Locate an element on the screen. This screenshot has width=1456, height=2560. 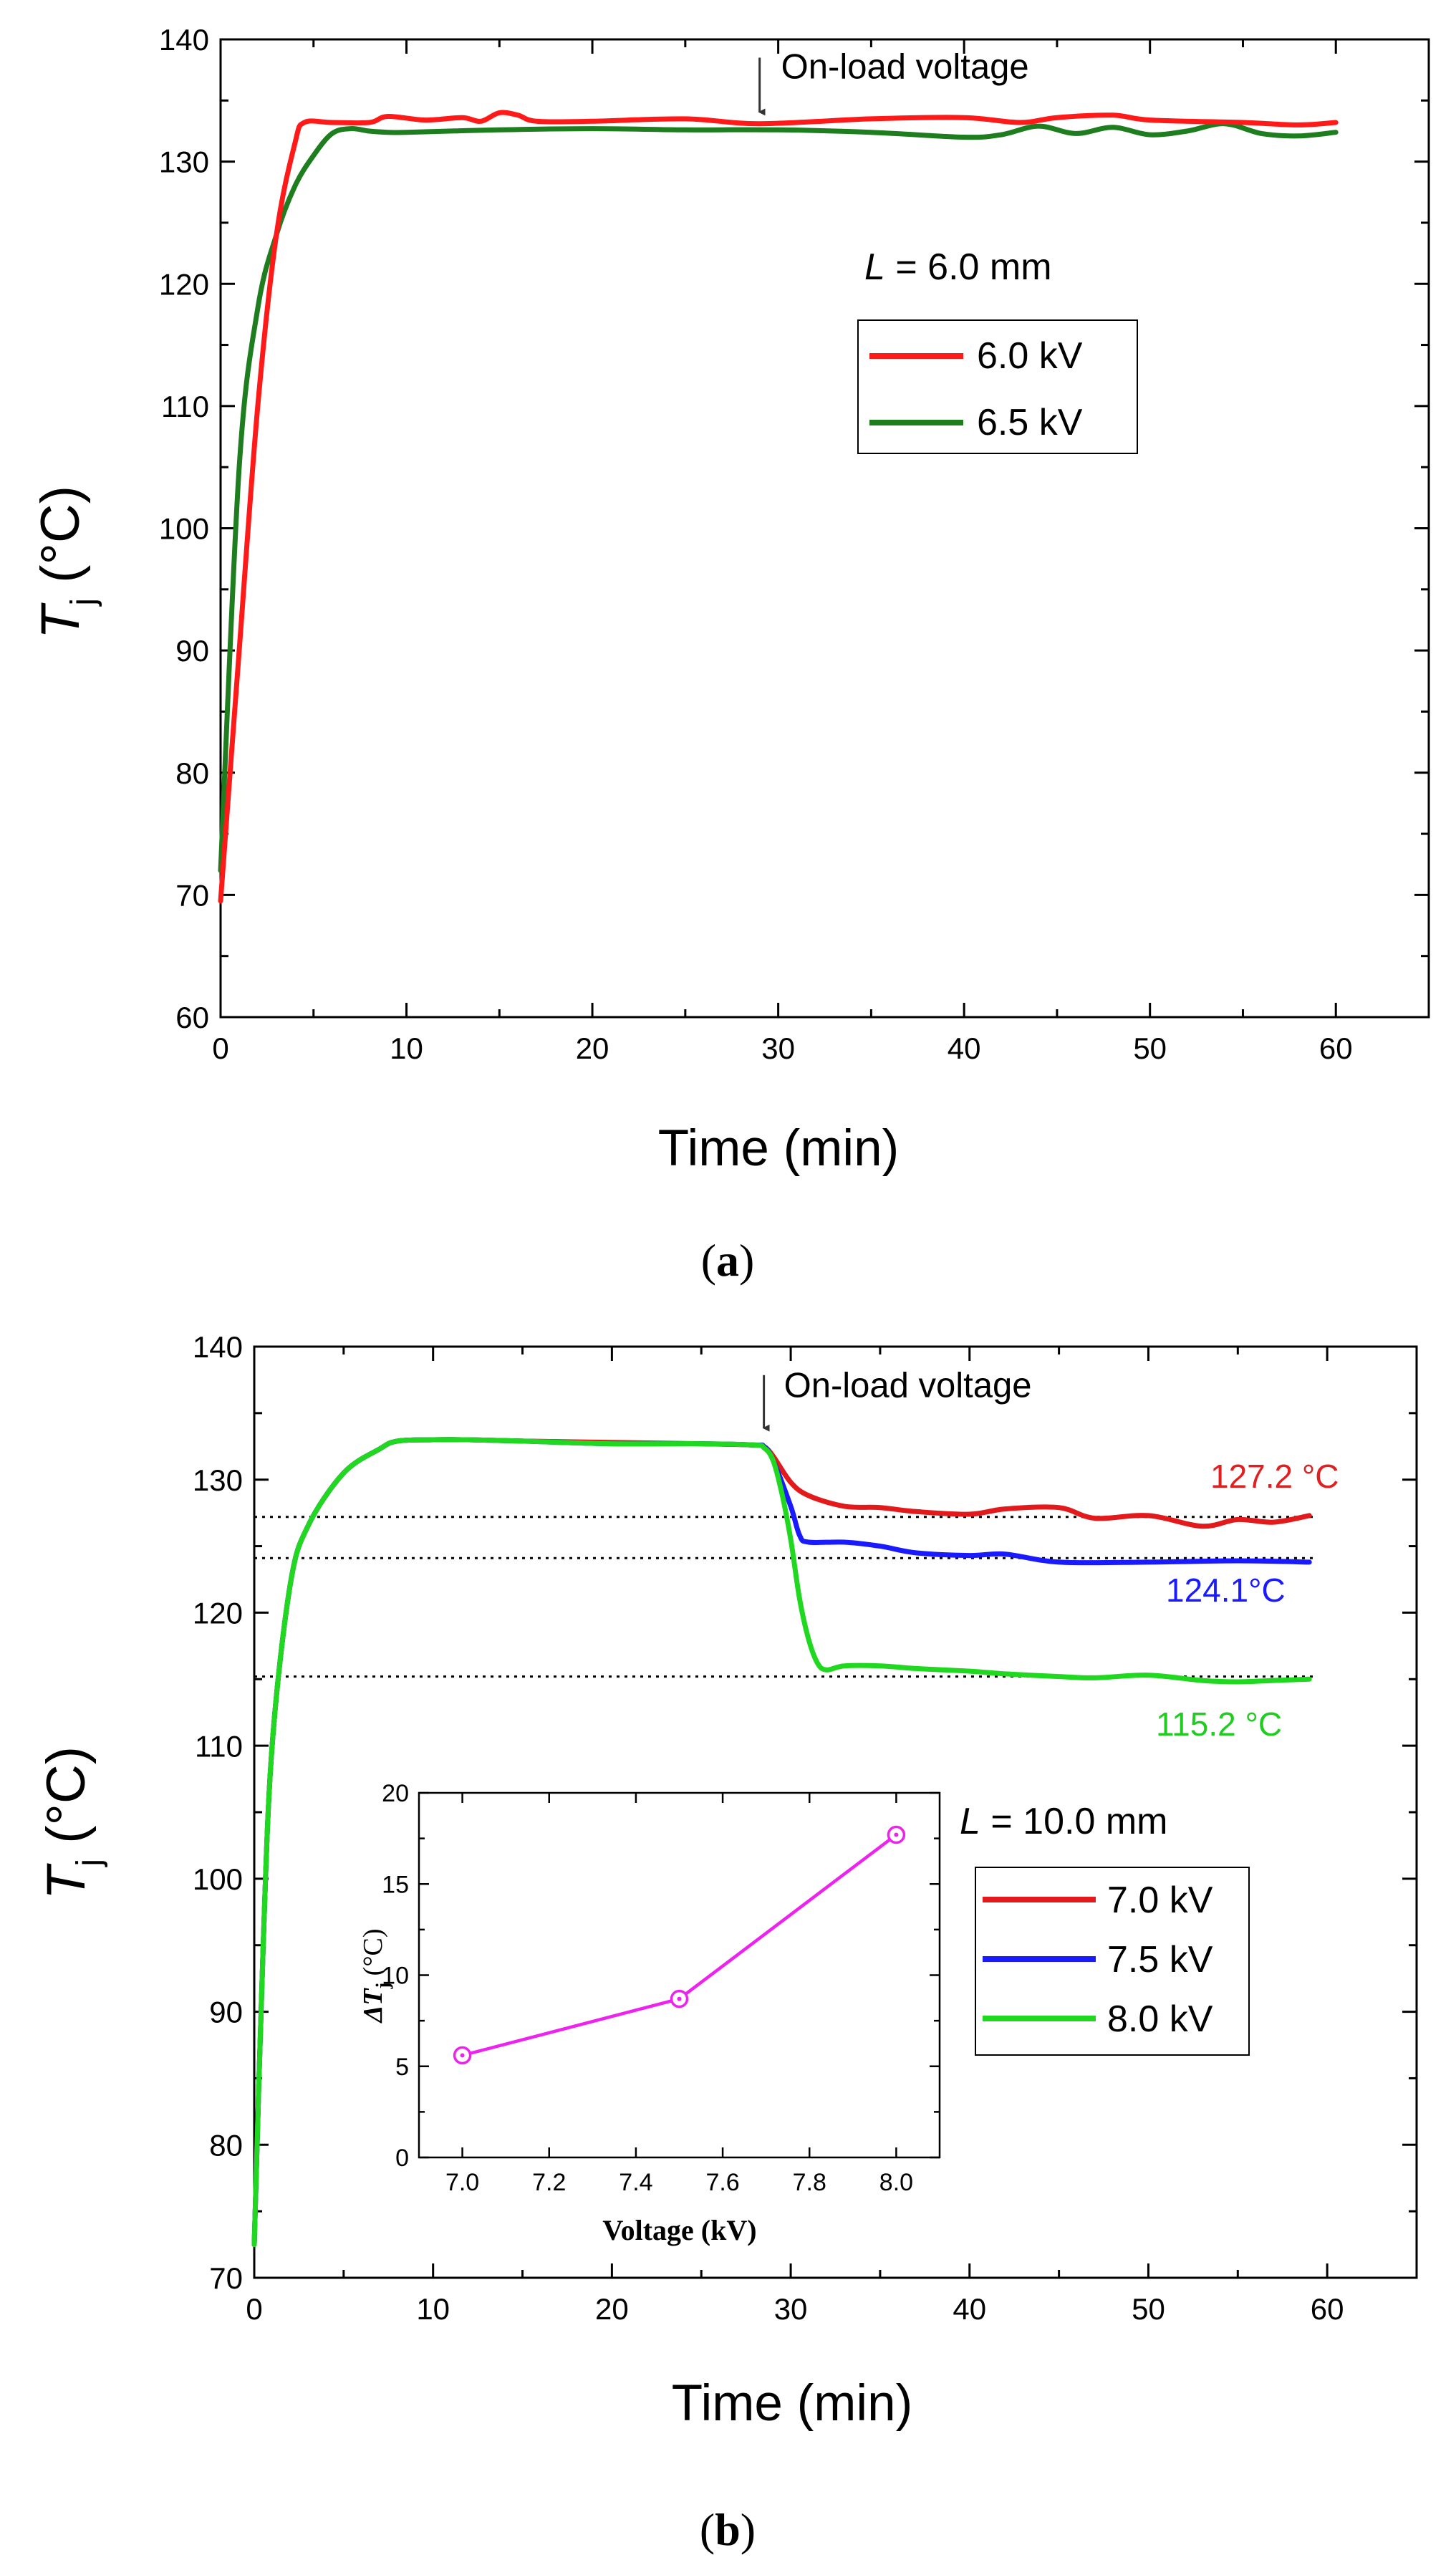
chart-b-ytick-label: 70 is located at coordinates (226, 2278).